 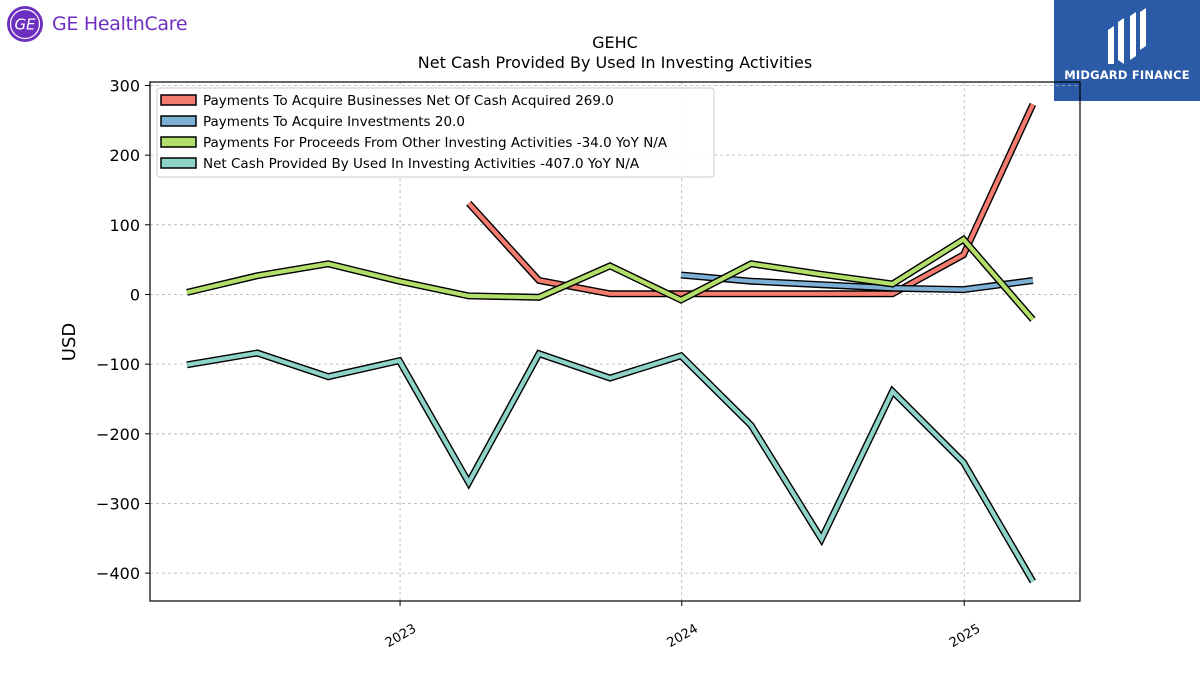 What do you see at coordinates (1127, 75) in the screenshot?
I see `publisher-name: MIDGARD FINANCE` at bounding box center [1127, 75].